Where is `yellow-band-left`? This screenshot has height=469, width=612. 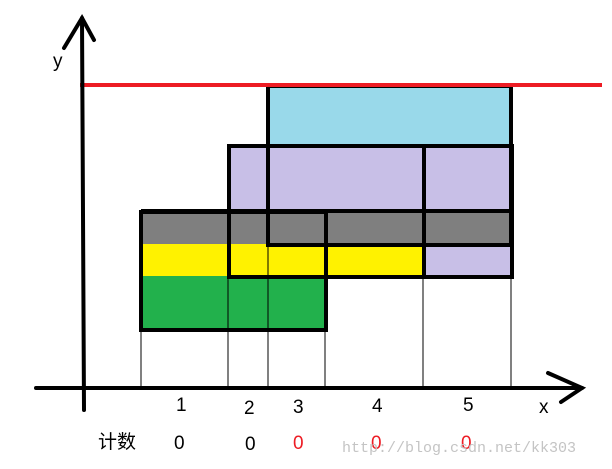
yellow-band-left is located at coordinates (185, 259).